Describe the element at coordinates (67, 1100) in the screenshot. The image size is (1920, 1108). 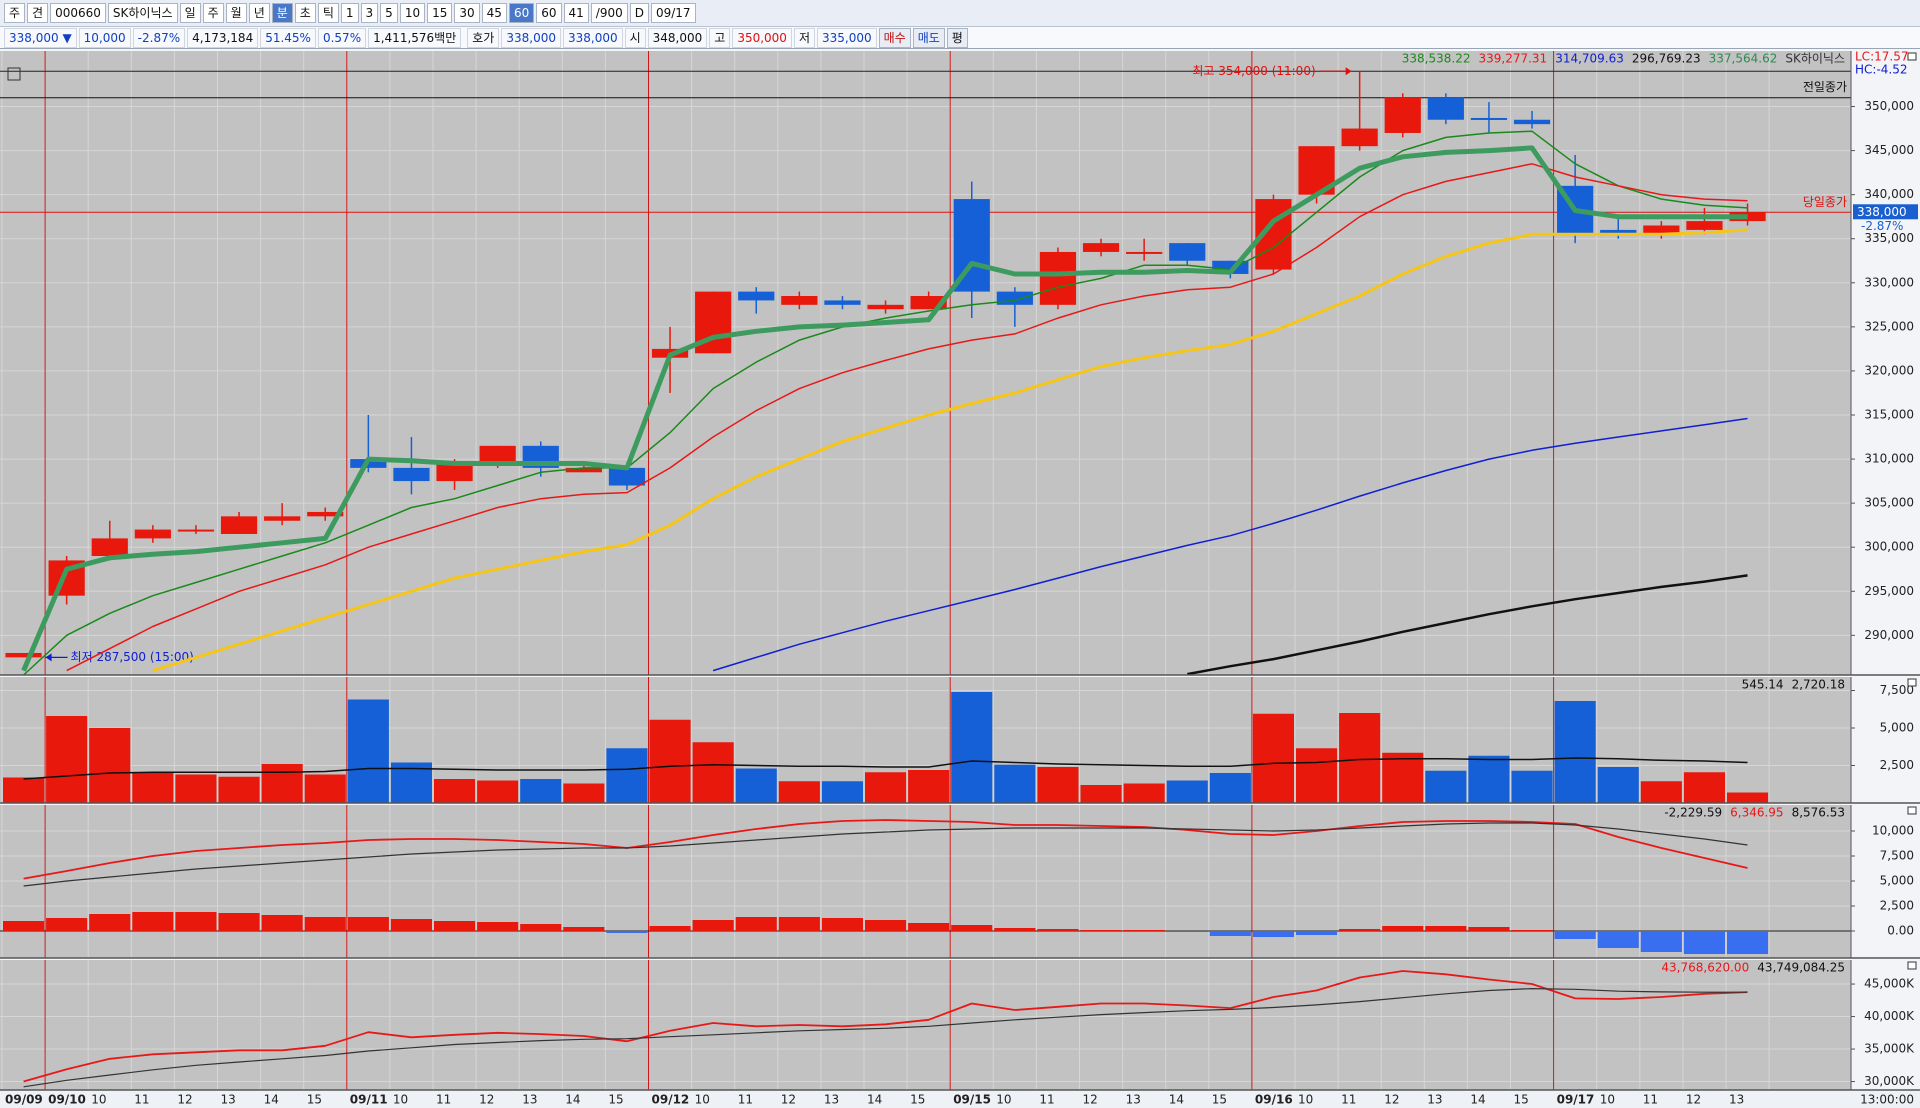
I see `x-tick-label: 09/10` at that location.